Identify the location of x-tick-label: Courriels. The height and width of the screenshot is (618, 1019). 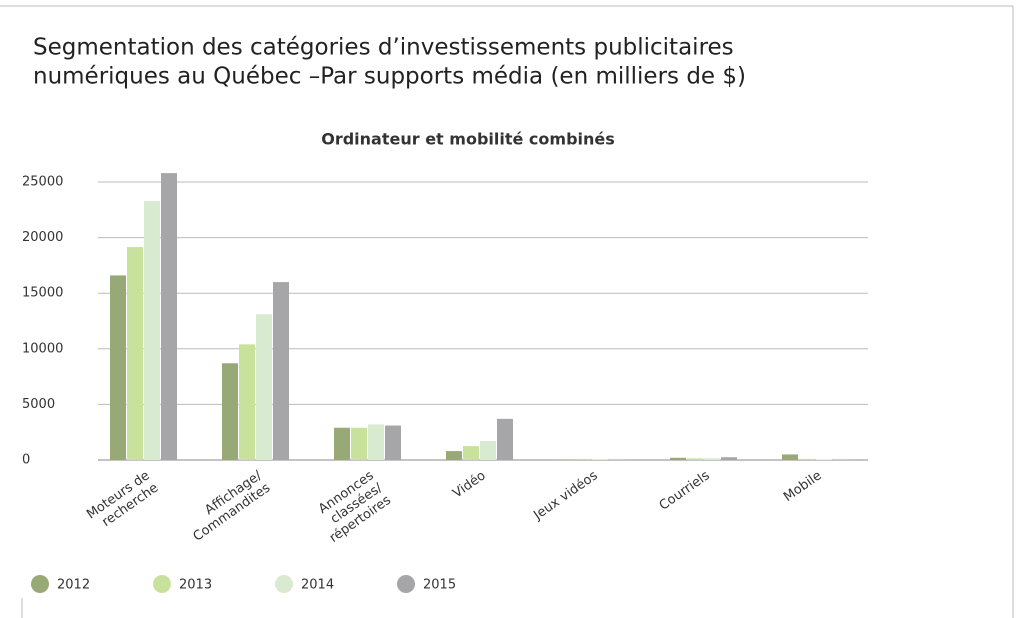
(684, 491).